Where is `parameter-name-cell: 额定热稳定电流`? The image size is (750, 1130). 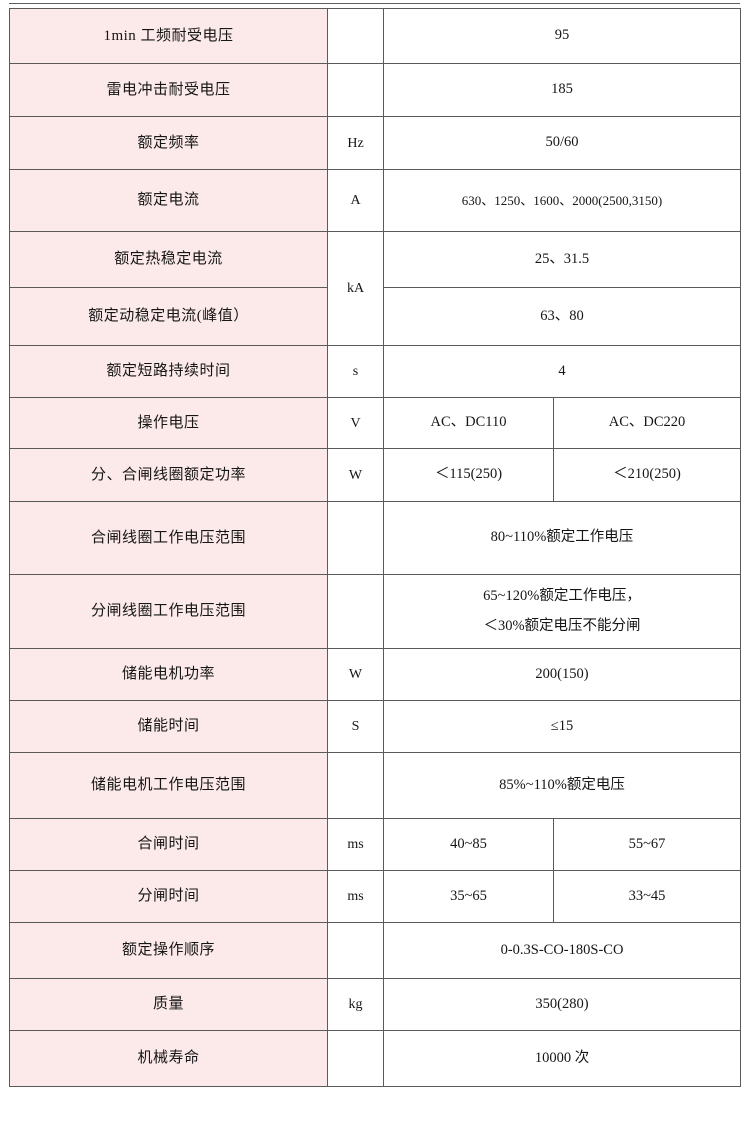
parameter-name-cell: 额定热稳定电流 is located at coordinates (168, 259).